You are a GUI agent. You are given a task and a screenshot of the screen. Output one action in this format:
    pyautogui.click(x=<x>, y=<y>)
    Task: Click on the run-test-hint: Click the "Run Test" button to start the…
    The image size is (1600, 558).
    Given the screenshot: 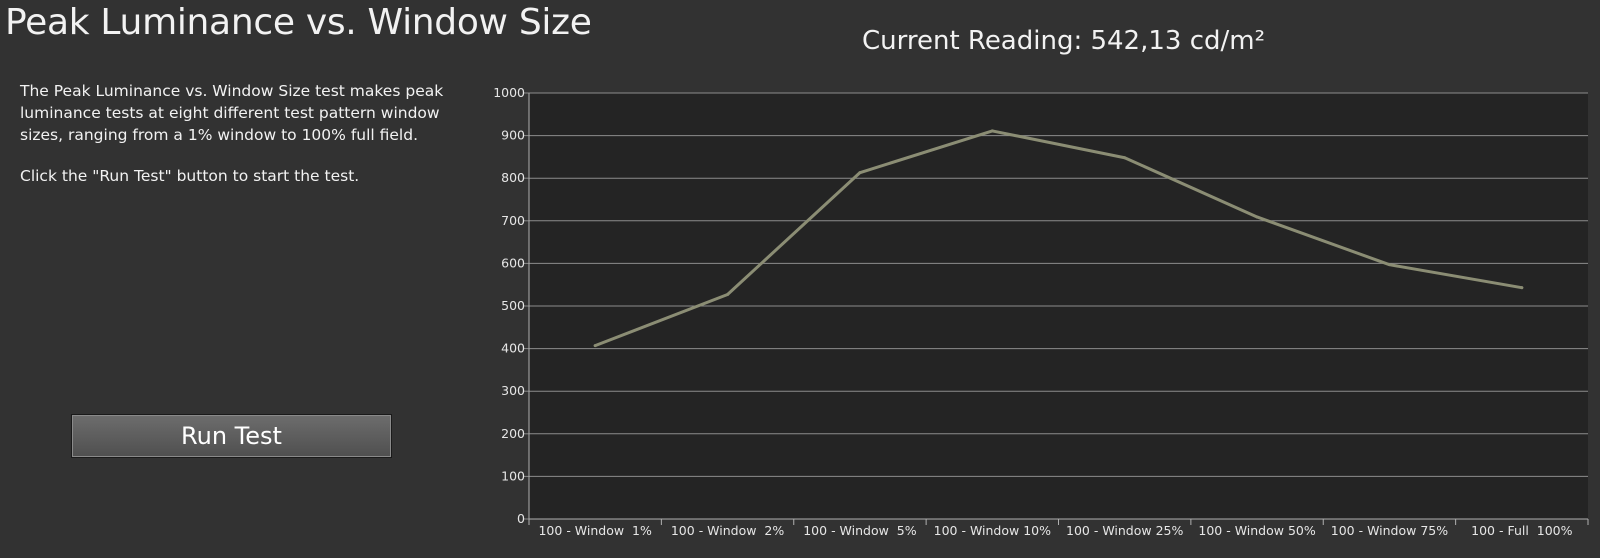 What is the action you would take?
    pyautogui.click(x=190, y=176)
    